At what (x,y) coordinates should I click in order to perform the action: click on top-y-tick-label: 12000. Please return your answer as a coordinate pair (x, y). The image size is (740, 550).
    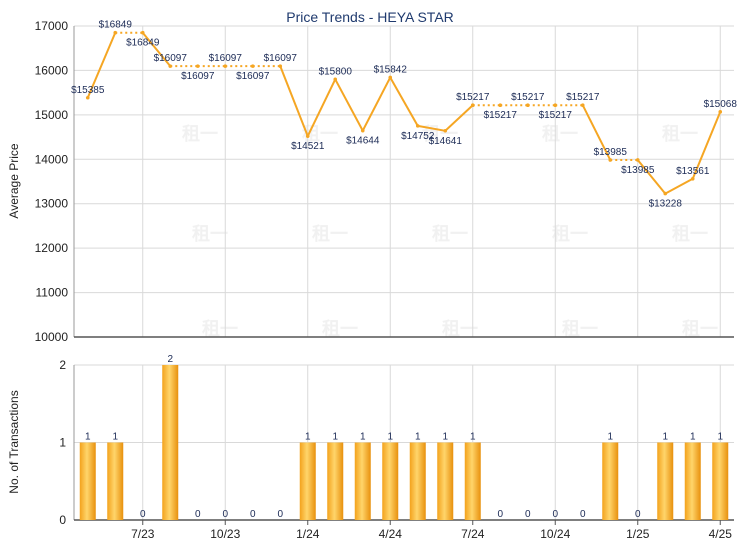
    Looking at the image, I should click on (52, 248).